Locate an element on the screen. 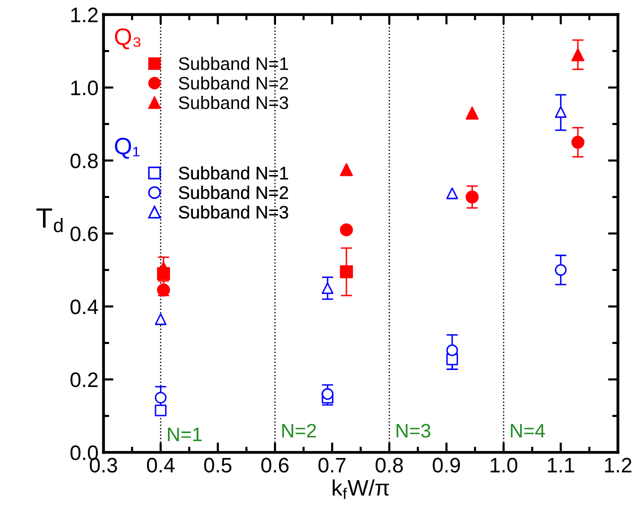 The height and width of the screenshot is (520, 639). x-tick-label: 0.4 is located at coordinates (161, 465).